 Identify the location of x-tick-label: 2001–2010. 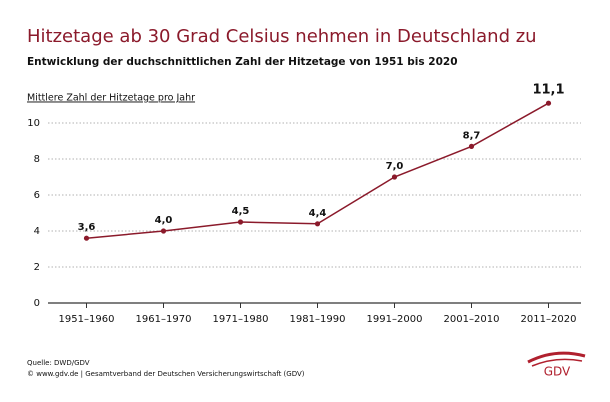
(472, 319).